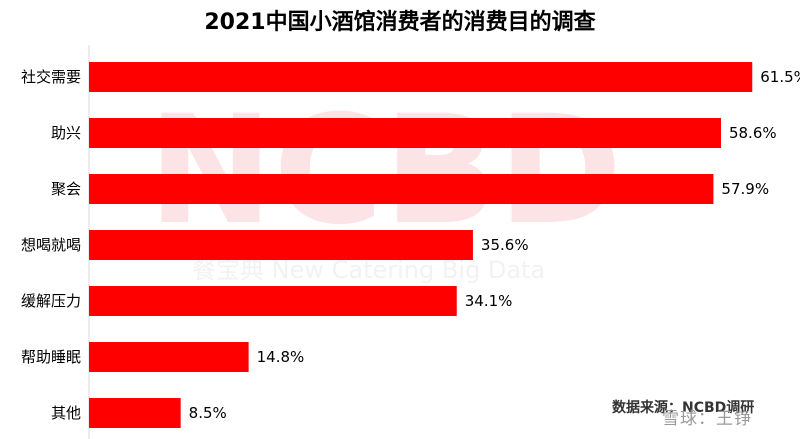 The height and width of the screenshot is (439, 800). I want to click on value-label-1: 61.5%, so click(780, 77).